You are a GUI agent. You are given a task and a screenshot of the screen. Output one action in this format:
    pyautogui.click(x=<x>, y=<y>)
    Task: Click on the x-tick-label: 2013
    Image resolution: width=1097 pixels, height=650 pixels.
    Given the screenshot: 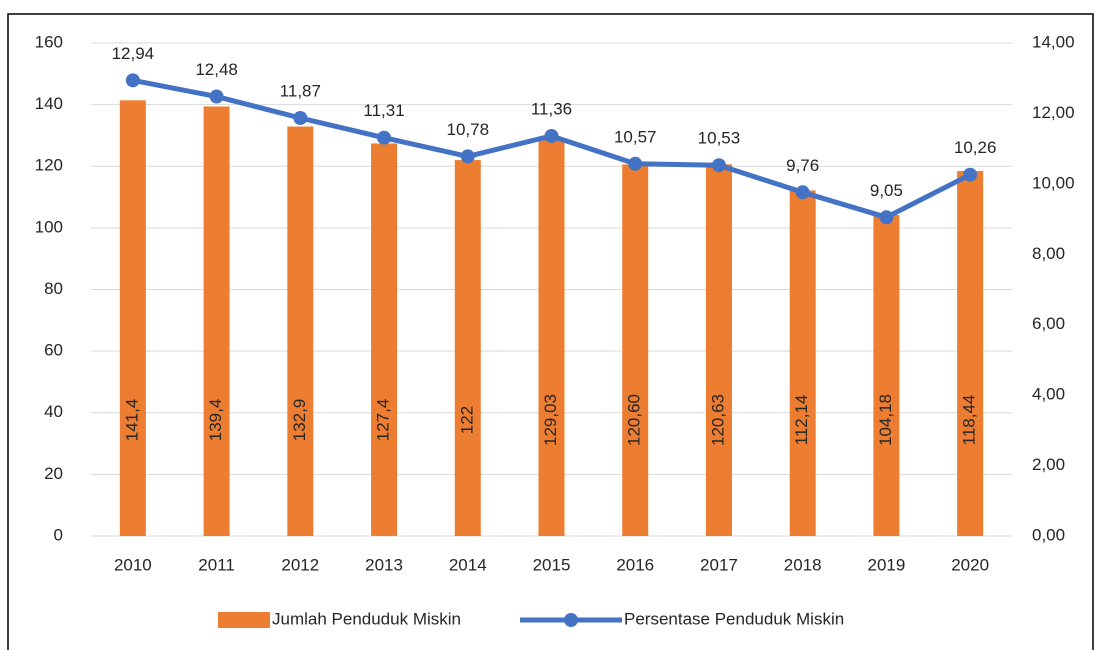 What is the action you would take?
    pyautogui.click(x=384, y=564)
    